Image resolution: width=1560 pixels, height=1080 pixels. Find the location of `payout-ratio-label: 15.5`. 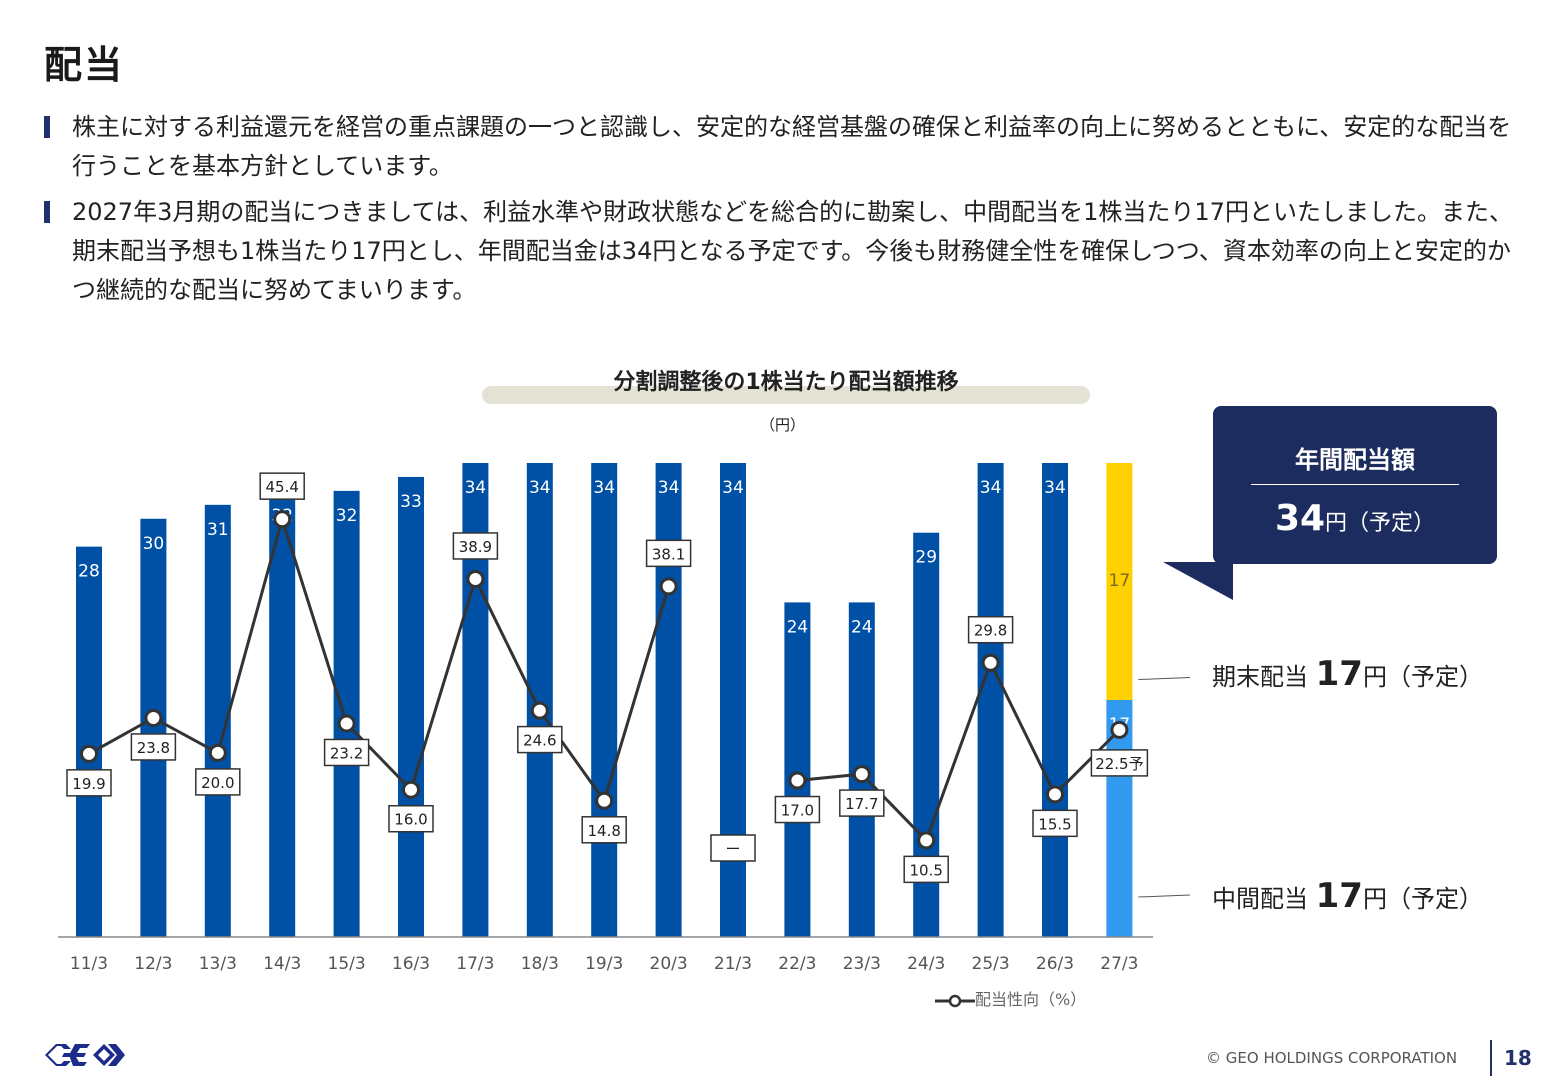

payout-ratio-label: 15.5 is located at coordinates (1054, 824).